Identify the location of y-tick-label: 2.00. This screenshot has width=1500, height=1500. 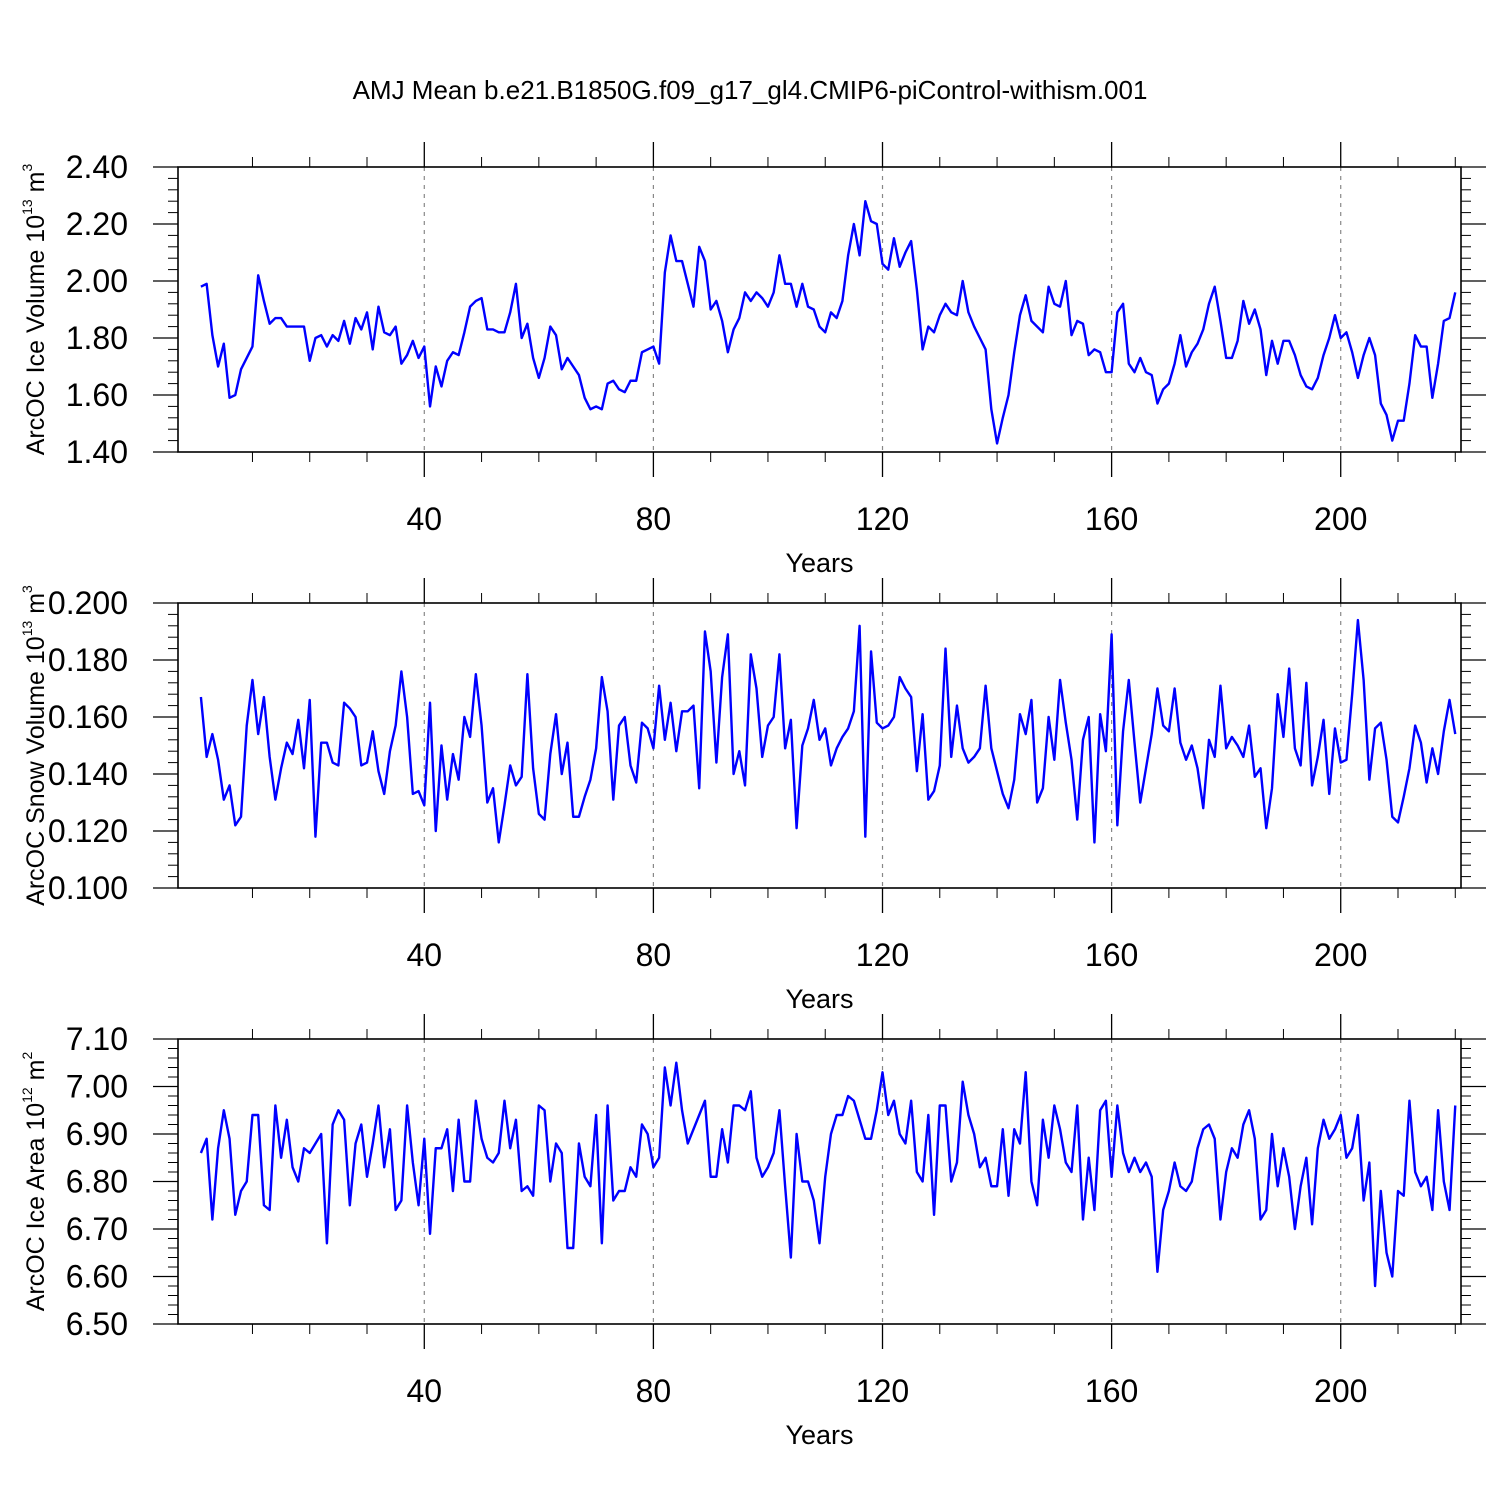
(97, 281).